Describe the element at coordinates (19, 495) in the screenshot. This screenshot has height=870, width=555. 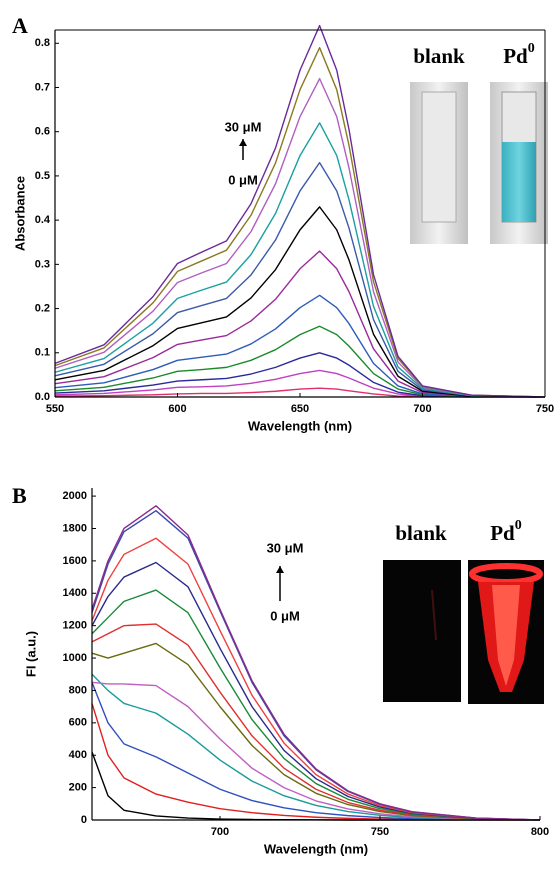
I see `panel-label: B` at that location.